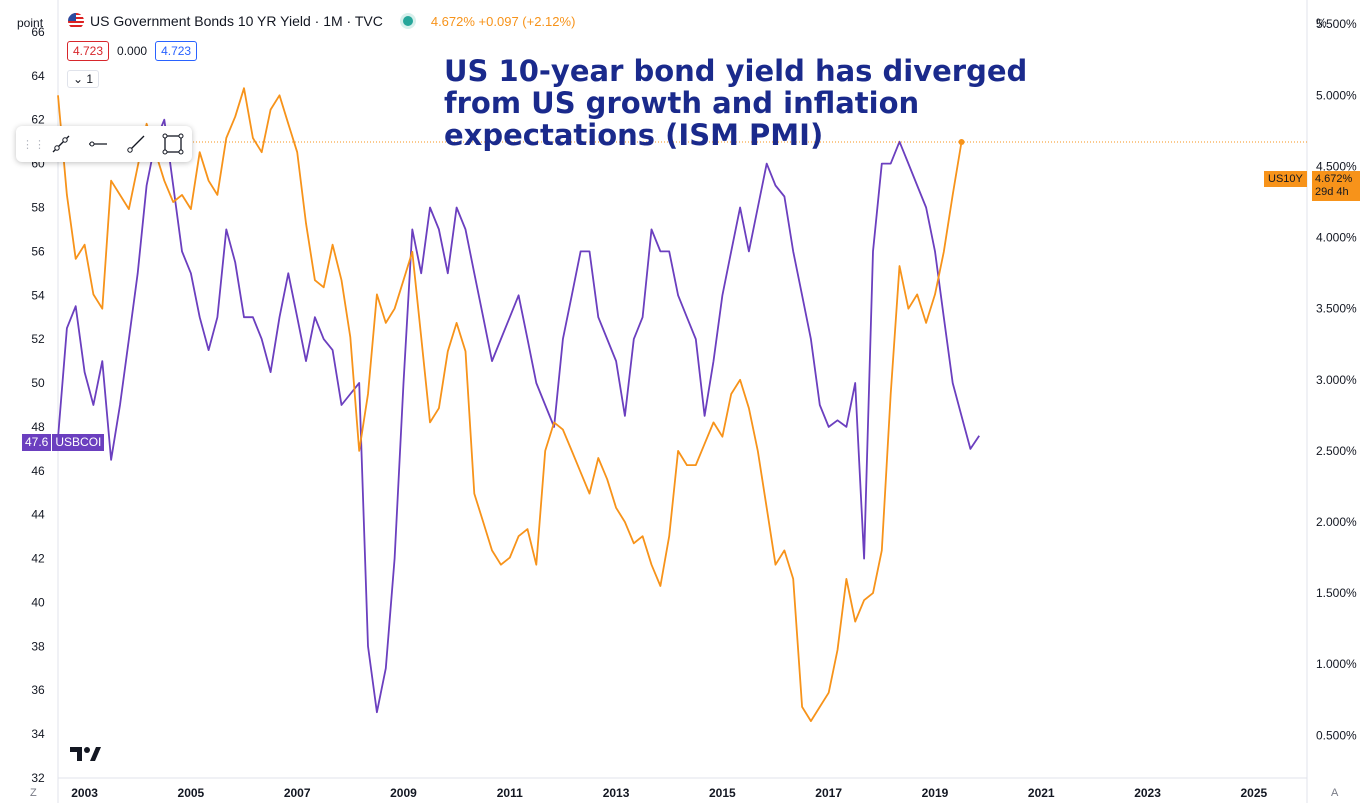  What do you see at coordinates (1336, 664) in the screenshot?
I see `right-tick-label: 1.000%` at bounding box center [1336, 664].